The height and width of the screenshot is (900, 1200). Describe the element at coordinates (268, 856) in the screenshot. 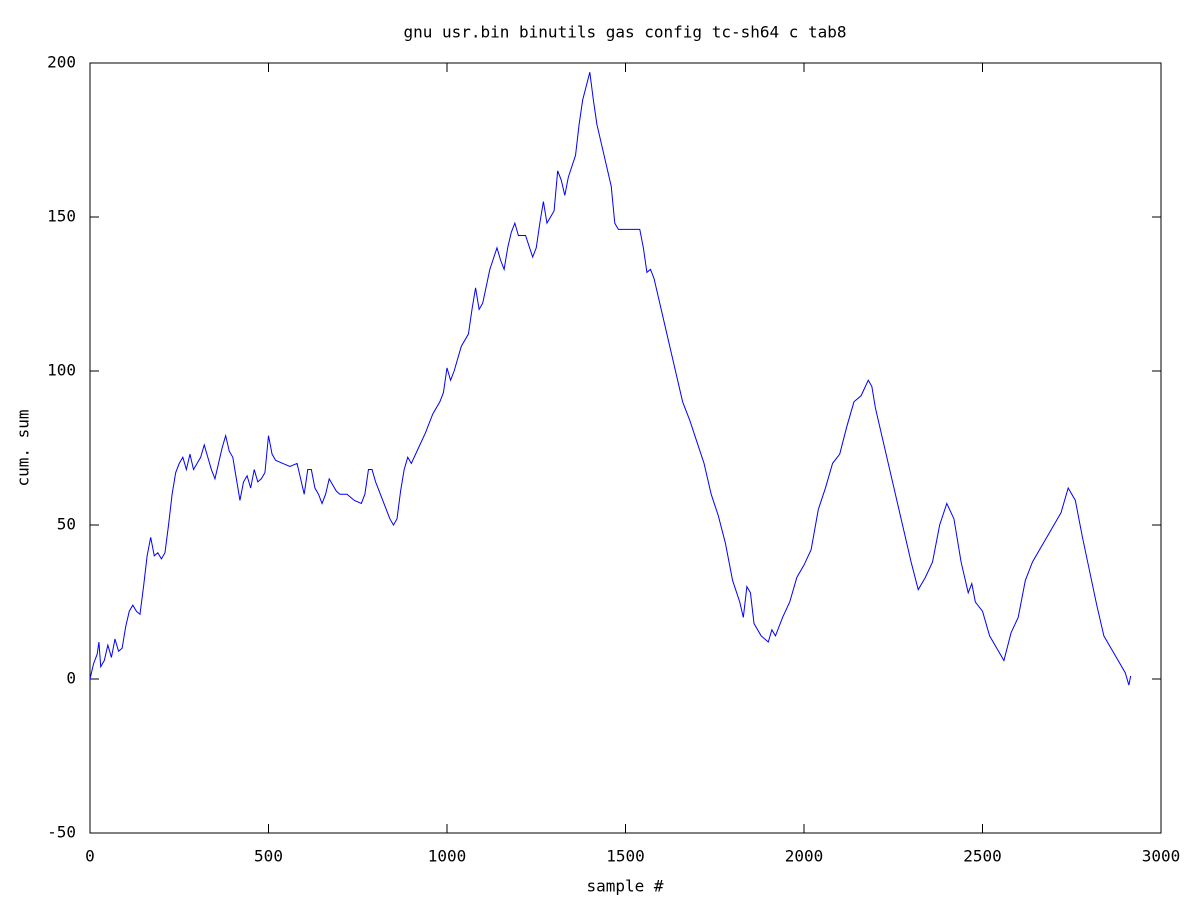

I see `x-tick-label: 500` at that location.